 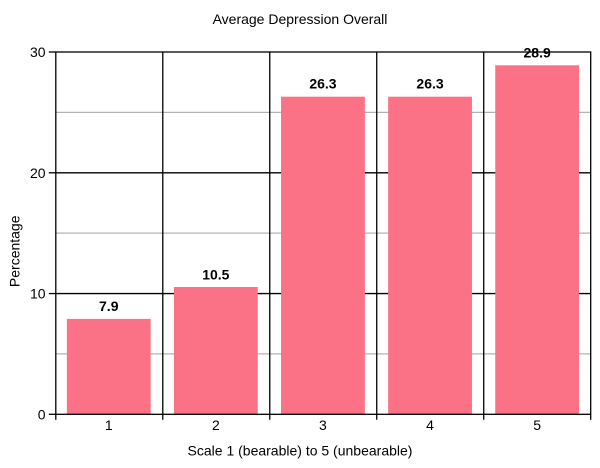 I want to click on svg-text: 7.9, so click(x=109, y=306).